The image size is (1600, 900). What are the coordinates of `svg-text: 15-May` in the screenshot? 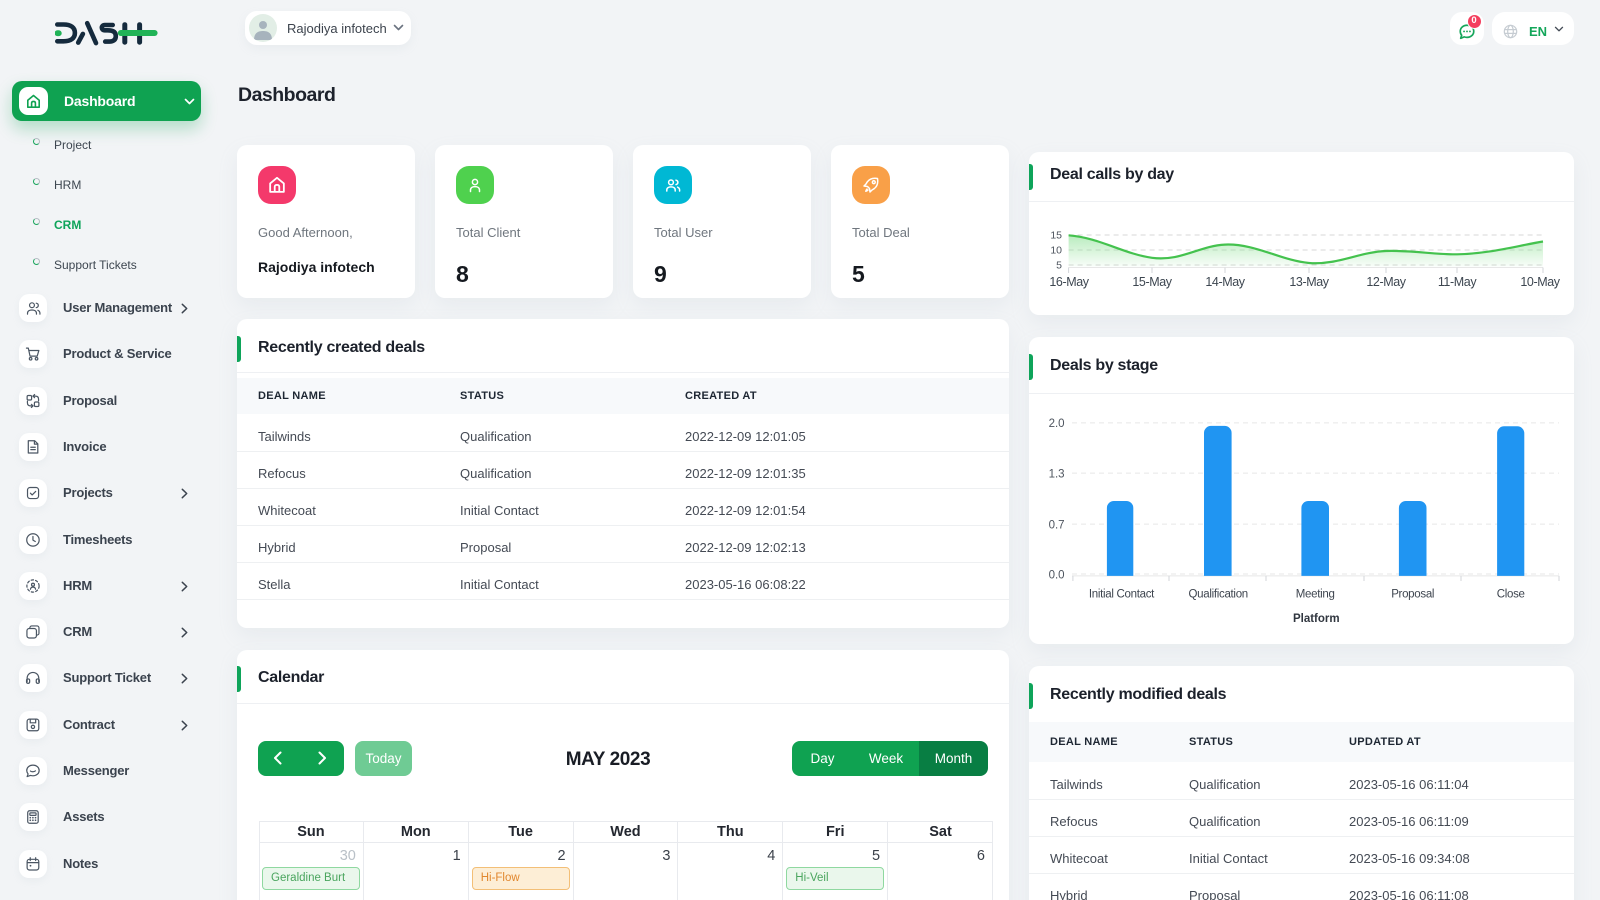 It's located at (1152, 282).